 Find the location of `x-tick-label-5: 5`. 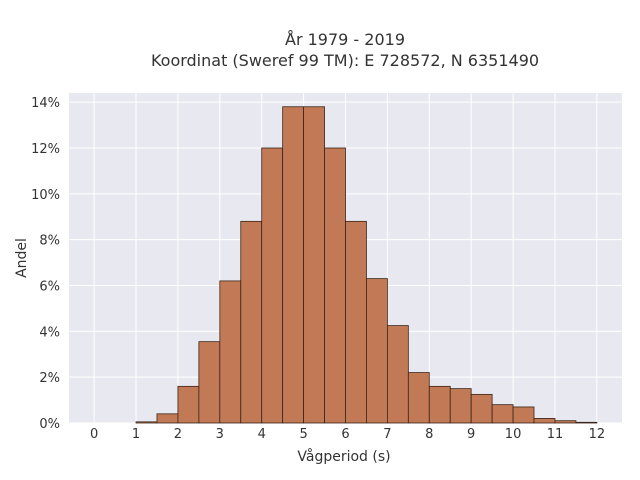

x-tick-label-5: 5 is located at coordinates (303, 434).